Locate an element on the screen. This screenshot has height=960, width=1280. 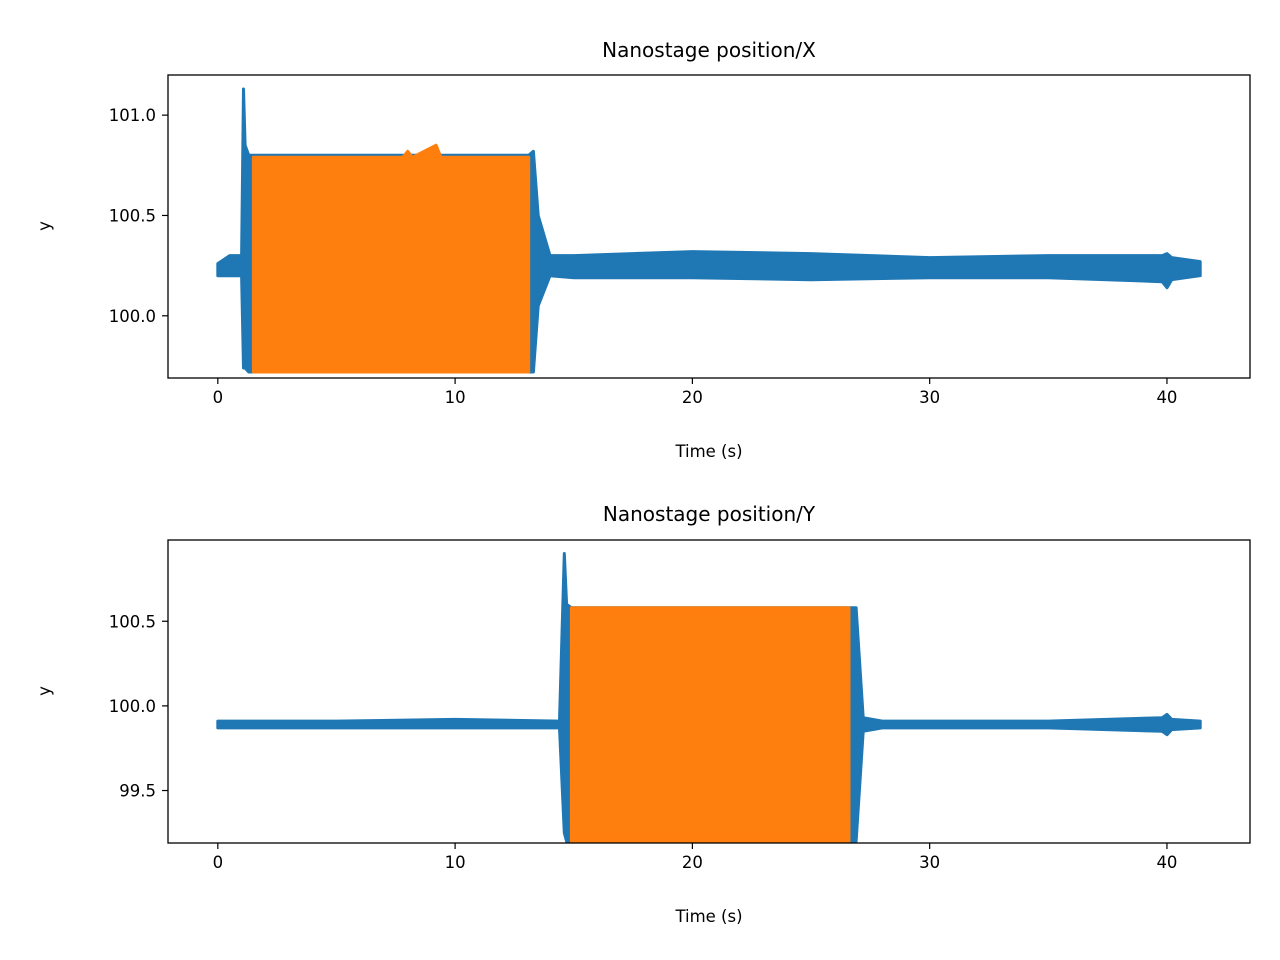
chart-title-x: Nanostage position/X is located at coordinates (709, 50).